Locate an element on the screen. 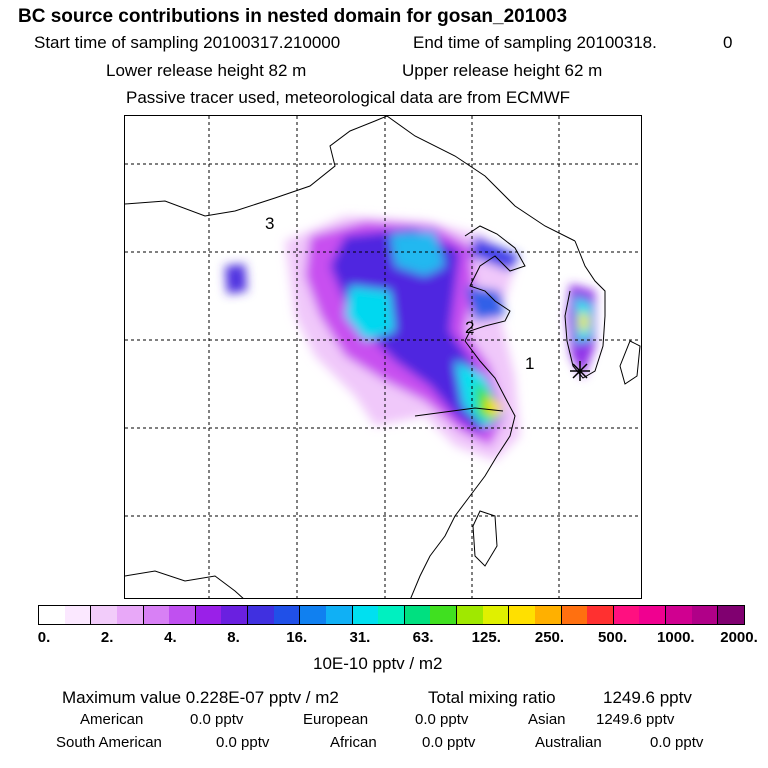 The height and width of the screenshot is (768, 768). total-mixing-label: Total mixing ratio is located at coordinates (492, 697).